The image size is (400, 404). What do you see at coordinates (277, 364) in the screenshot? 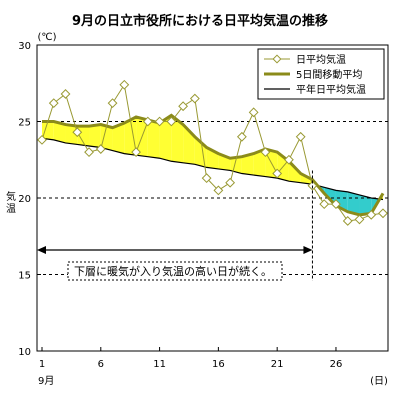
I see `x-tick-label: 21` at bounding box center [277, 364].